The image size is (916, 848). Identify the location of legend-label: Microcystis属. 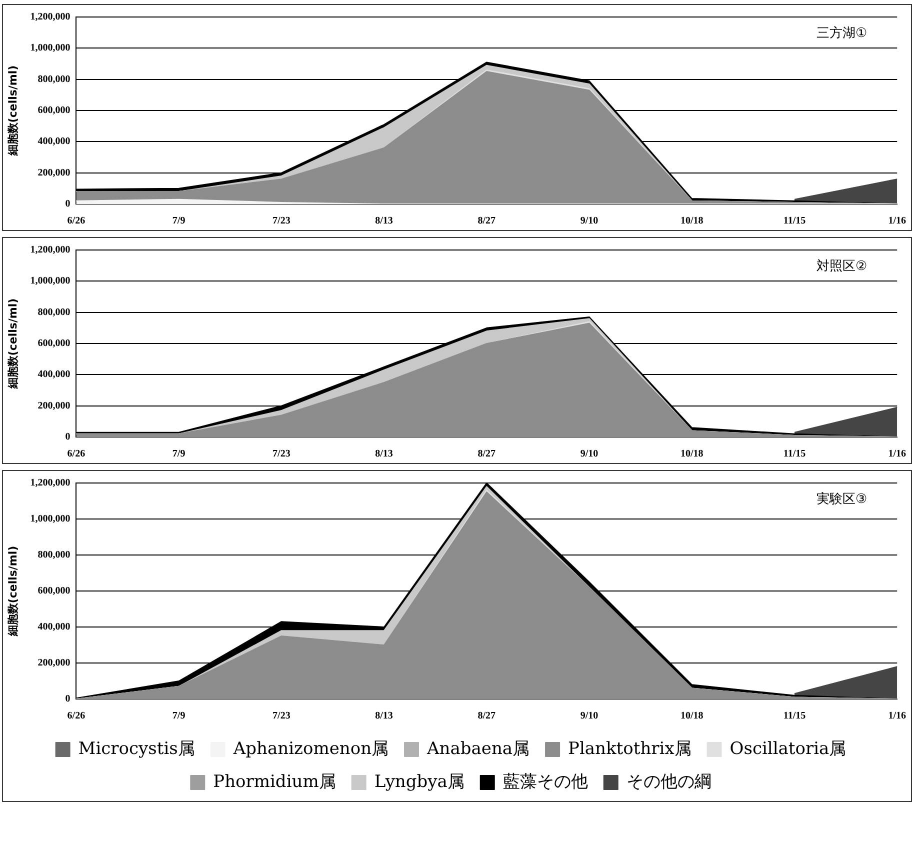
(136, 748).